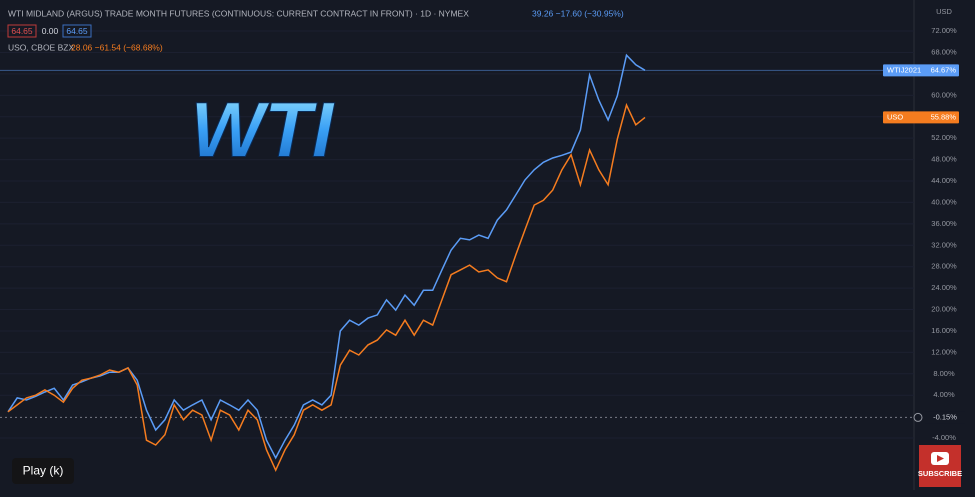  Describe the element at coordinates (944, 159) in the screenshot. I see `y-tick-label: 48.00%` at that location.